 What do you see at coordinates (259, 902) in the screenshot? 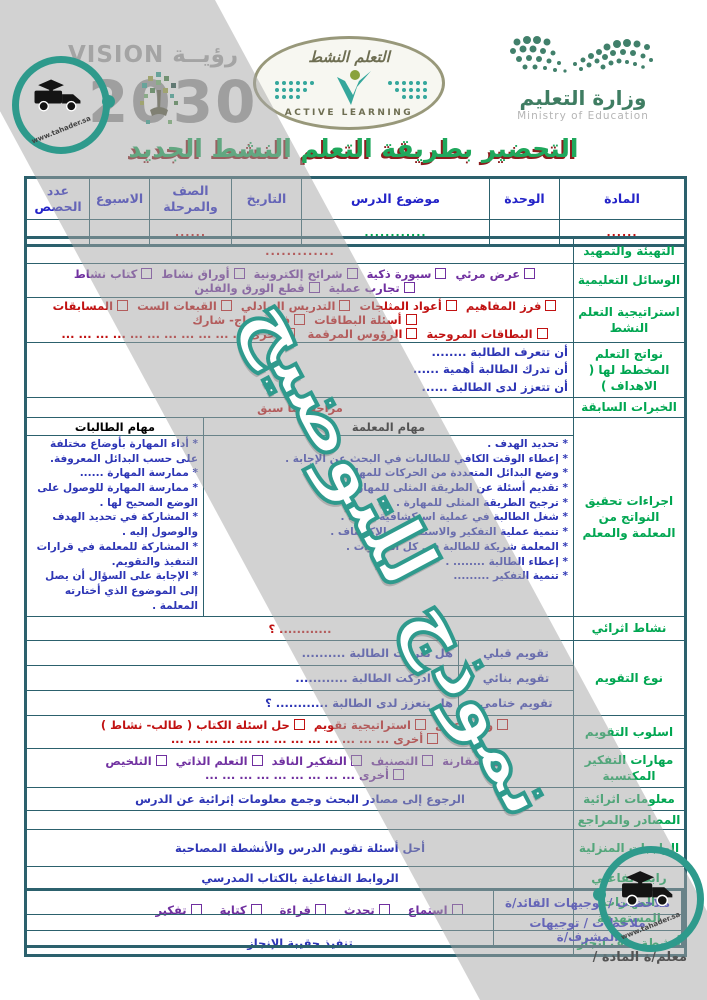
I see `leader-notes-value` at bounding box center [259, 902].